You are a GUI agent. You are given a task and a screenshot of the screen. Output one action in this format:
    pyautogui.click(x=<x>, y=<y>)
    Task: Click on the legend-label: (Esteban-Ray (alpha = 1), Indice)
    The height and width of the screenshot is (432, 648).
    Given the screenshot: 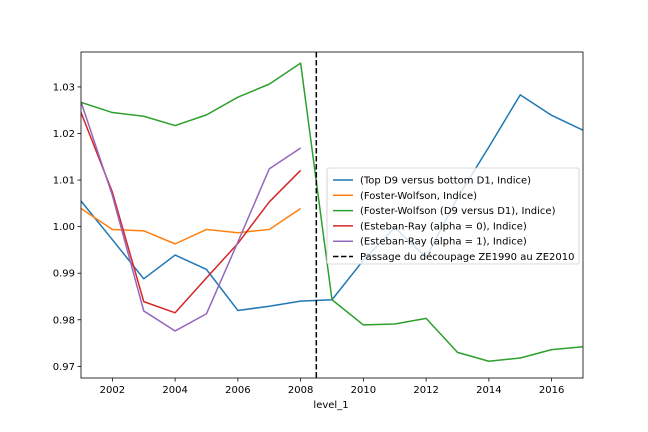 What is the action you would take?
    pyautogui.click(x=443, y=242)
    